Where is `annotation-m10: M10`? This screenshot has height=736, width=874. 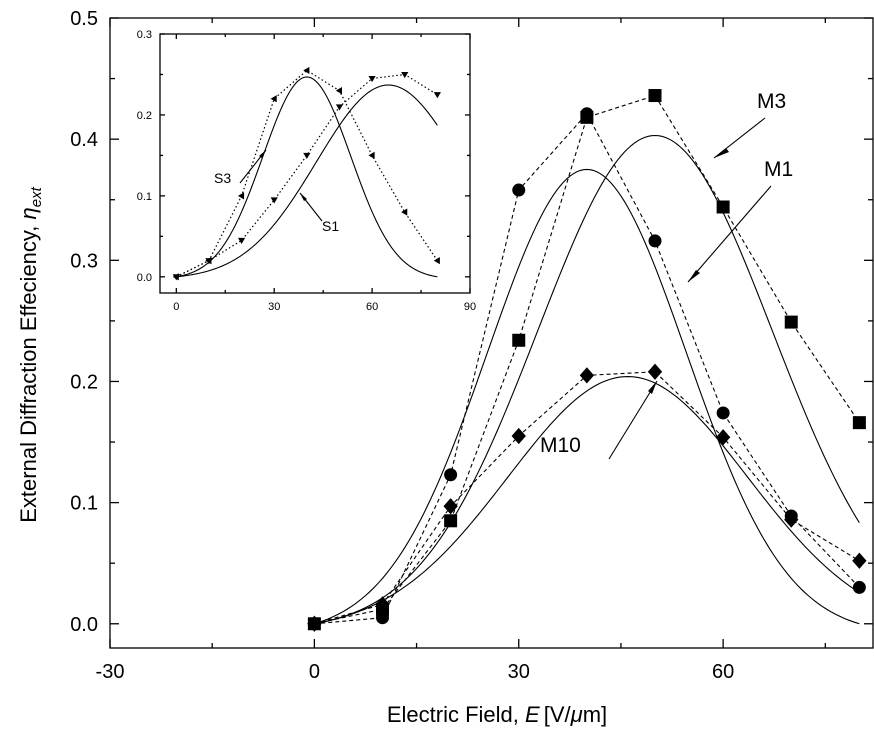
annotation-m10: M10 is located at coordinates (560, 445).